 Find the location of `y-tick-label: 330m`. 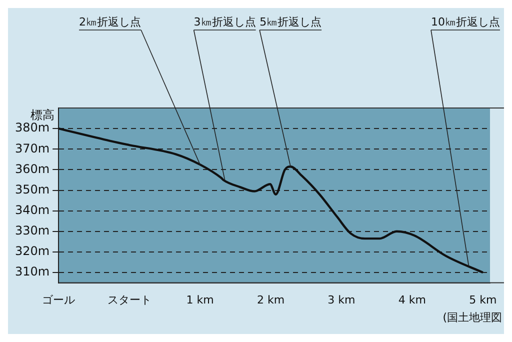

y-tick-label: 330m is located at coordinates (32, 231).